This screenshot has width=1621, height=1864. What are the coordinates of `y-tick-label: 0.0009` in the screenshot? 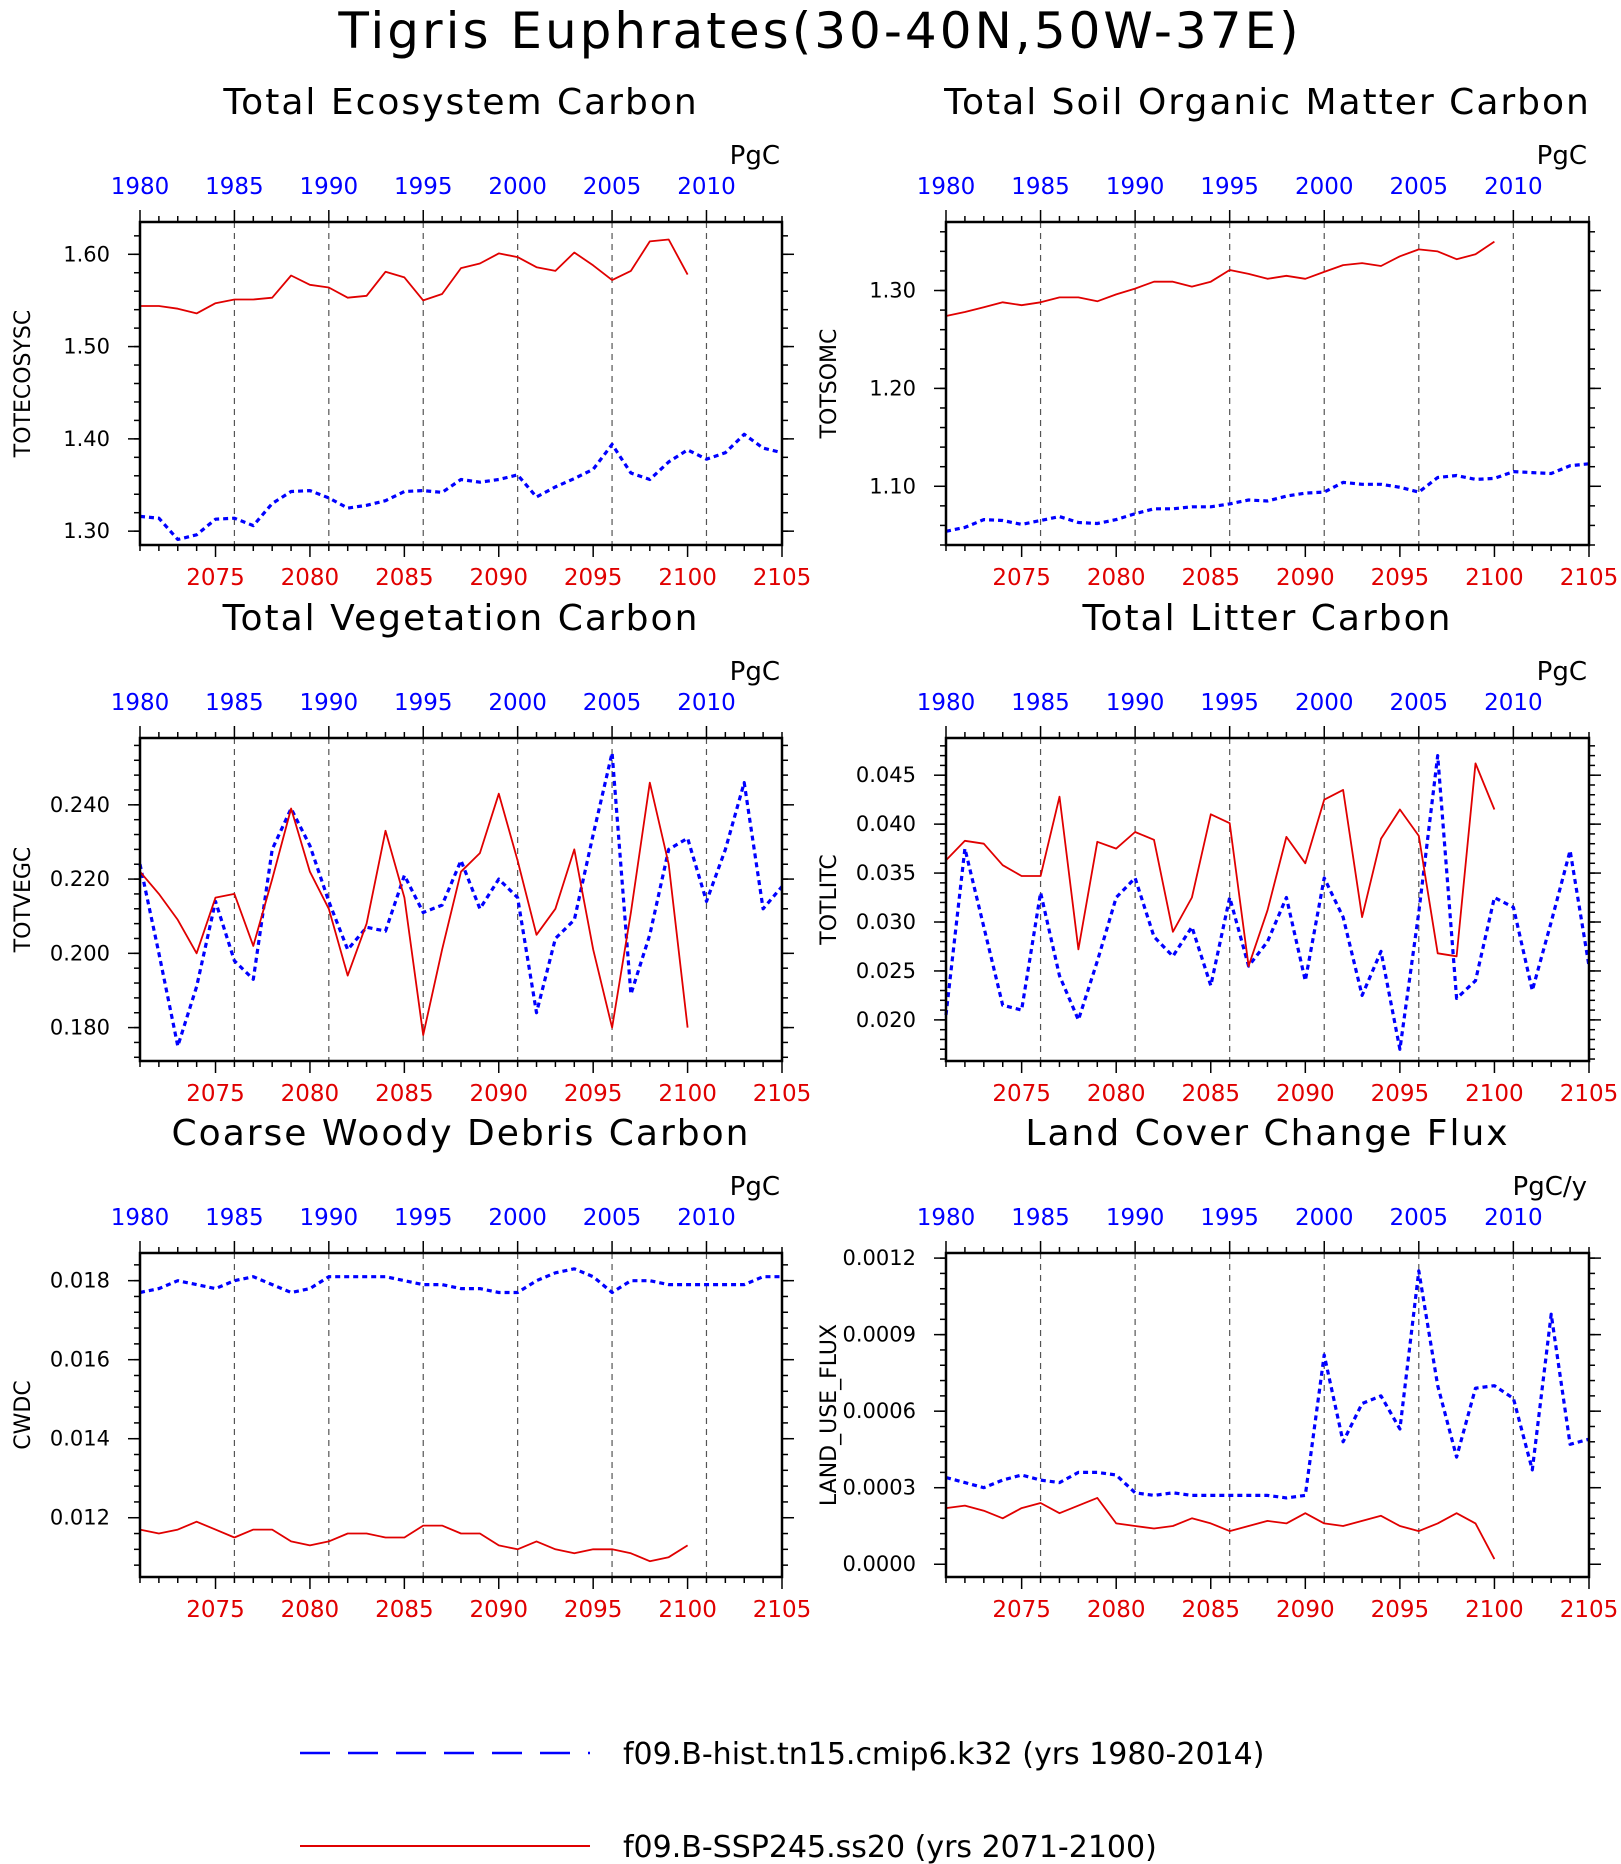 It's located at (879, 1335).